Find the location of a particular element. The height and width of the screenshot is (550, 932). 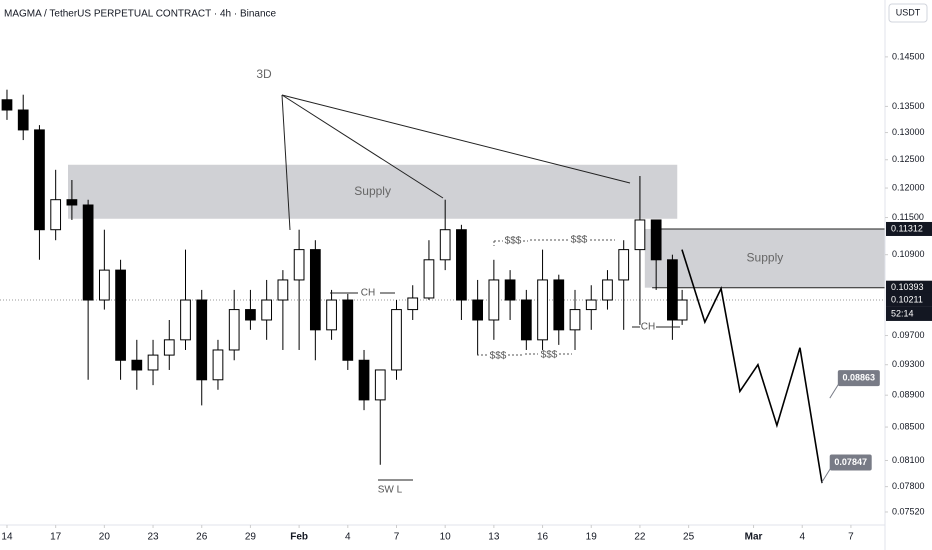

price-tag-label: 0.10211 is located at coordinates (907, 299).